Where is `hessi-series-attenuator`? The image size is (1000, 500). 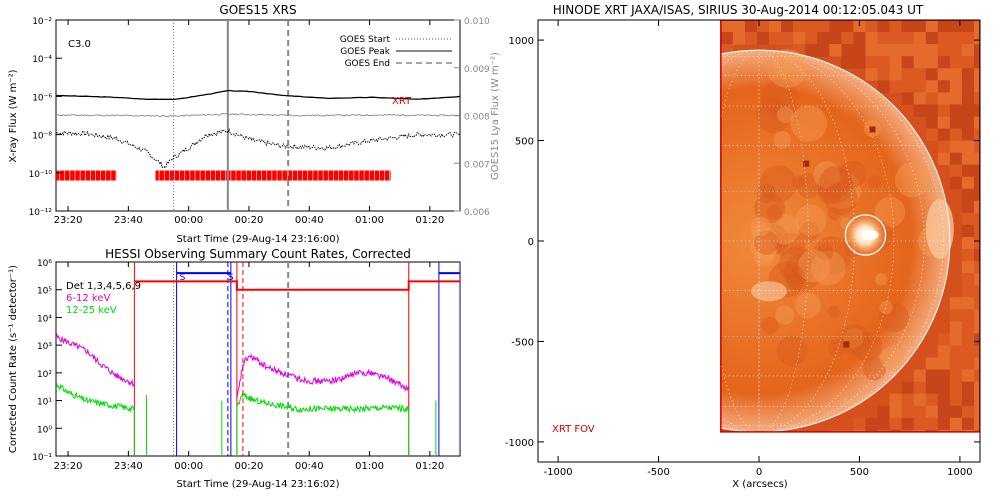
hessi-series-attenuator is located at coordinates (297, 285).